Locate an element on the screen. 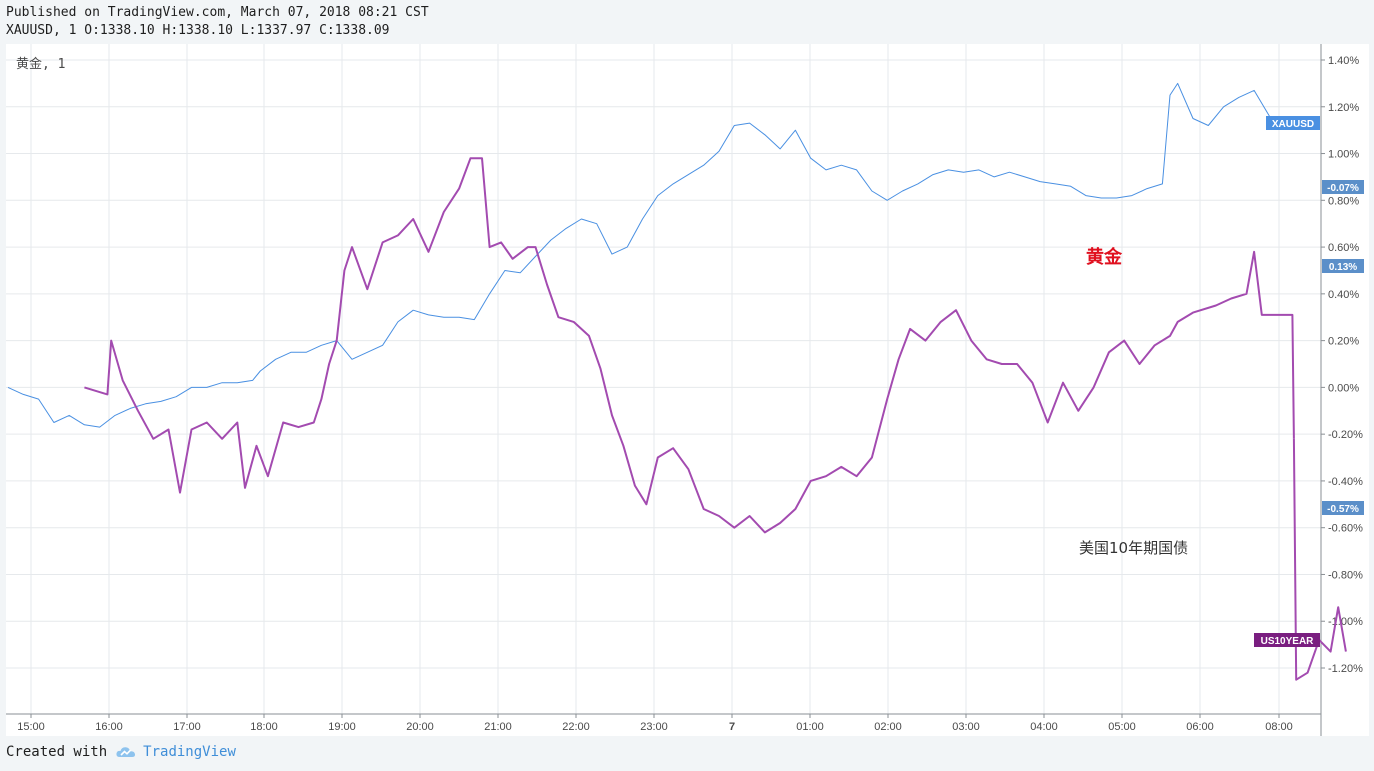 The width and height of the screenshot is (1374, 771). value-label-text: XAUUSD is located at coordinates (1293, 124).